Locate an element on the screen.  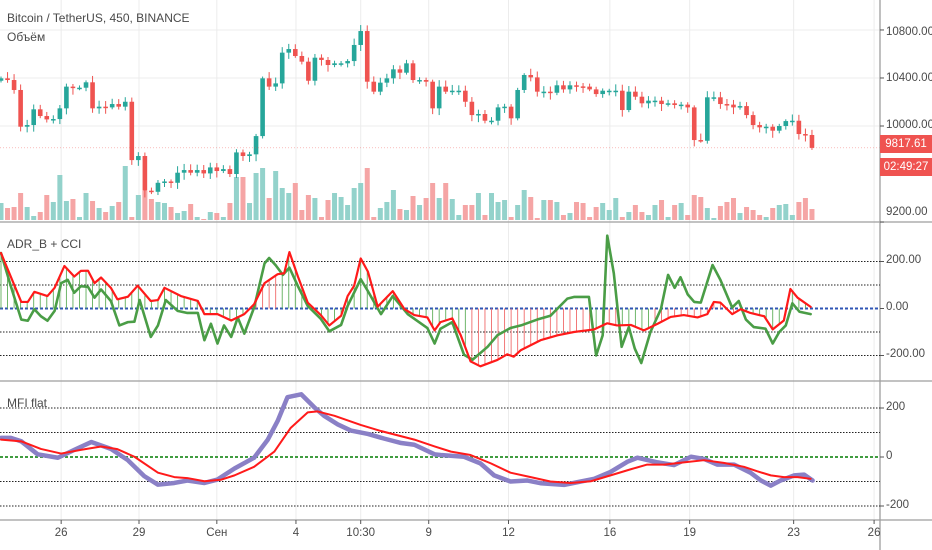
mfi-axis-label: 0 is located at coordinates (889, 456).